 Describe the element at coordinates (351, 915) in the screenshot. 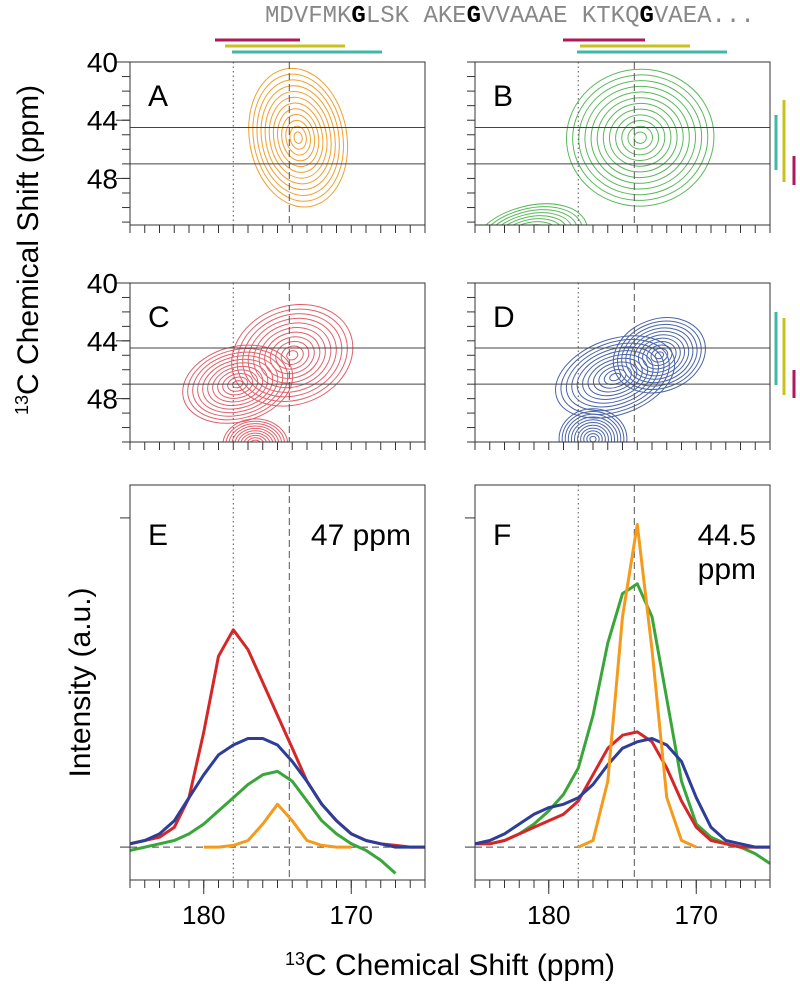

I see `x-tick-label: 170` at that location.